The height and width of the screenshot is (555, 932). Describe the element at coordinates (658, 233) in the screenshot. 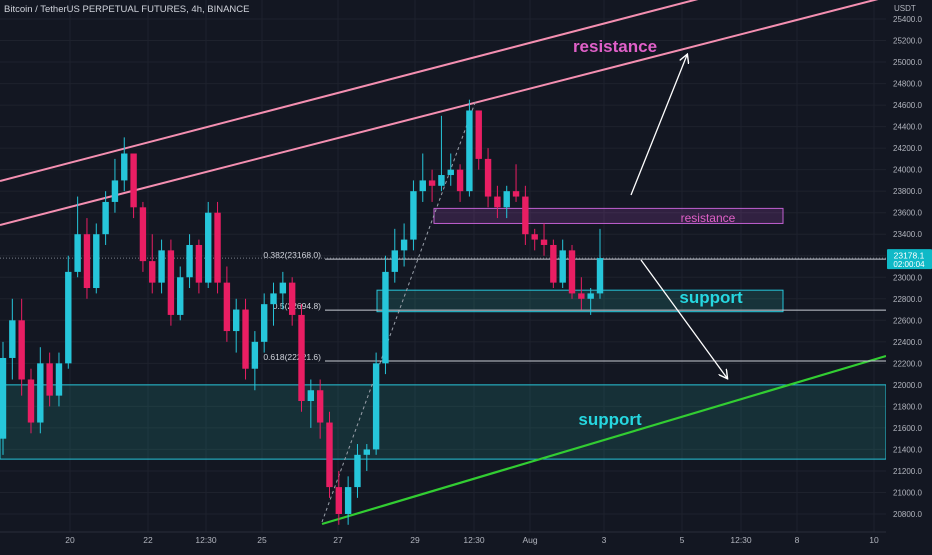

I see `annotations: resistance resistance support support` at that location.